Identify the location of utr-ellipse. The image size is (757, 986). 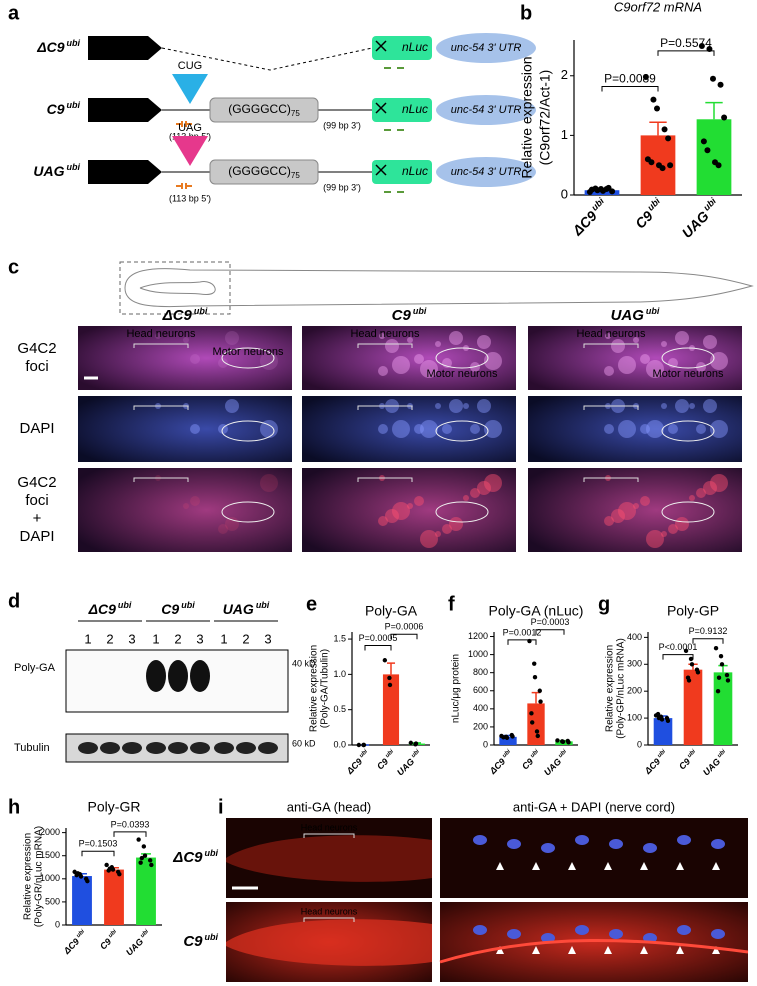
(486, 172).